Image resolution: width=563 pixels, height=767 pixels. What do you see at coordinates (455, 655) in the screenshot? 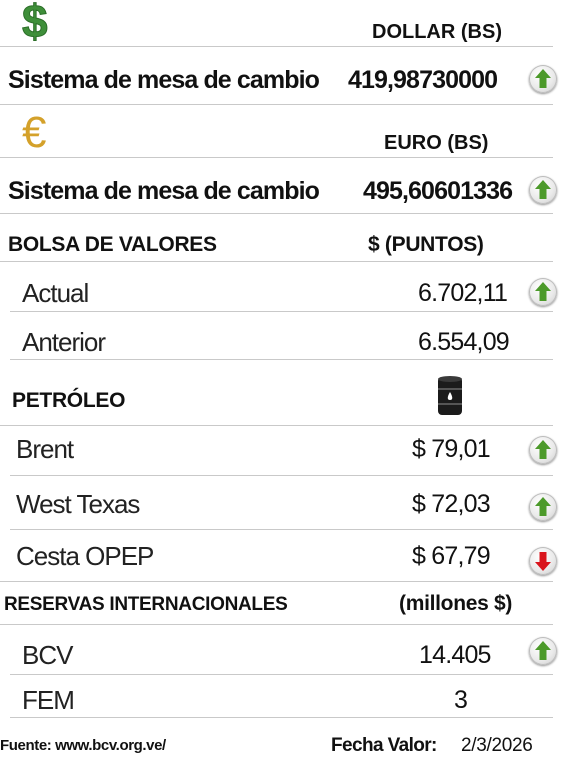
I see `bcv-value: 14.405` at bounding box center [455, 655].